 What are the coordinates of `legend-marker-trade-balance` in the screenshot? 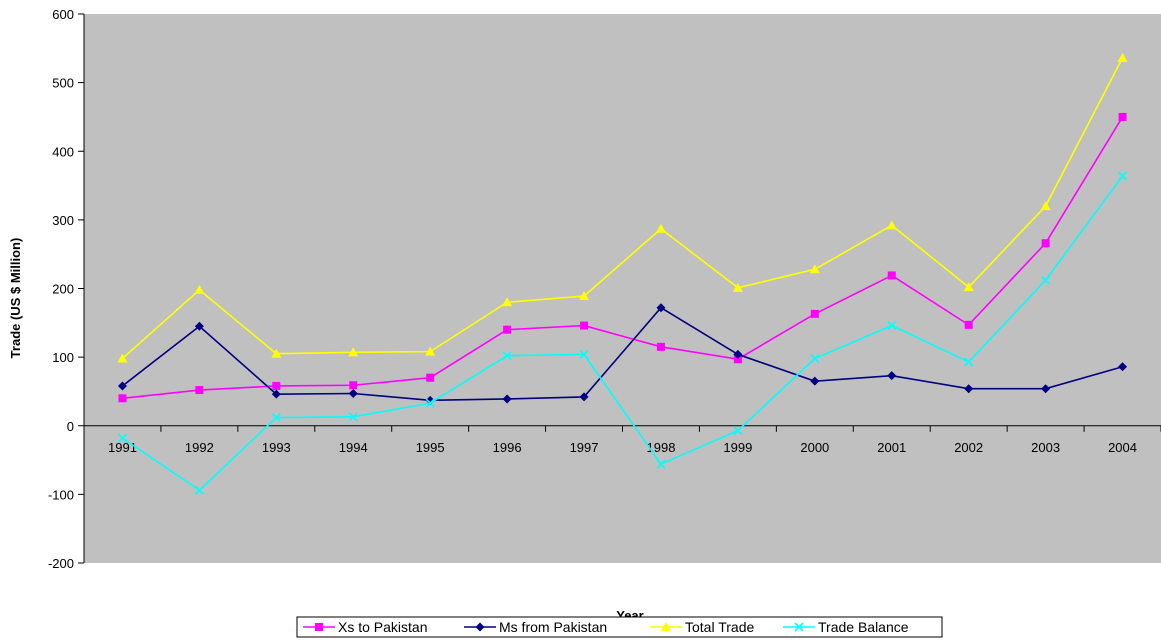 It's located at (799, 627).